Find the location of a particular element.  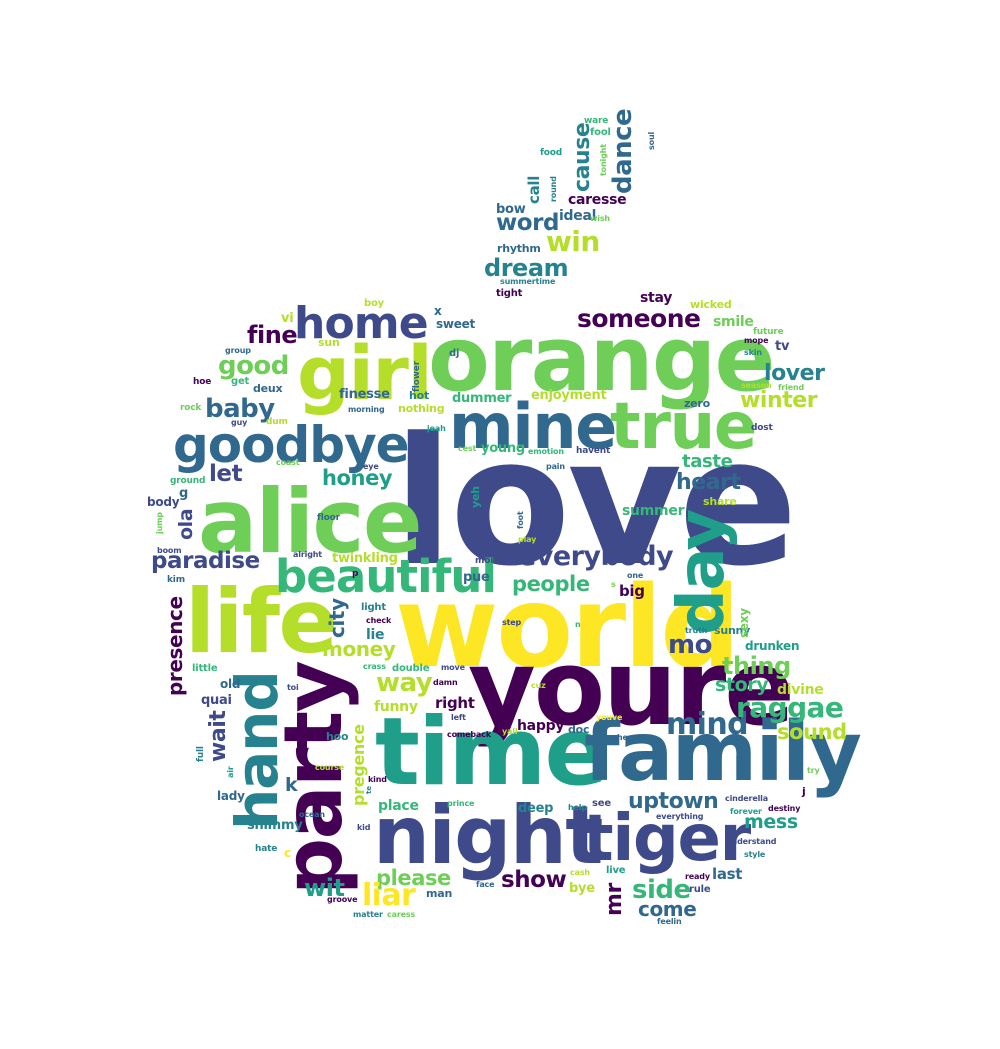

word-eye: eye is located at coordinates (371, 466).